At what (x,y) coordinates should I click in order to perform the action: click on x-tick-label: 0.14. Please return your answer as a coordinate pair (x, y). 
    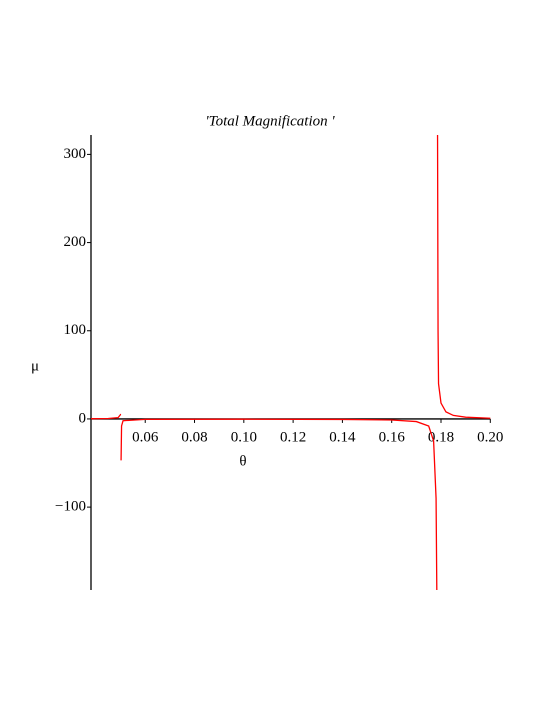
    Looking at the image, I should click on (342, 437).